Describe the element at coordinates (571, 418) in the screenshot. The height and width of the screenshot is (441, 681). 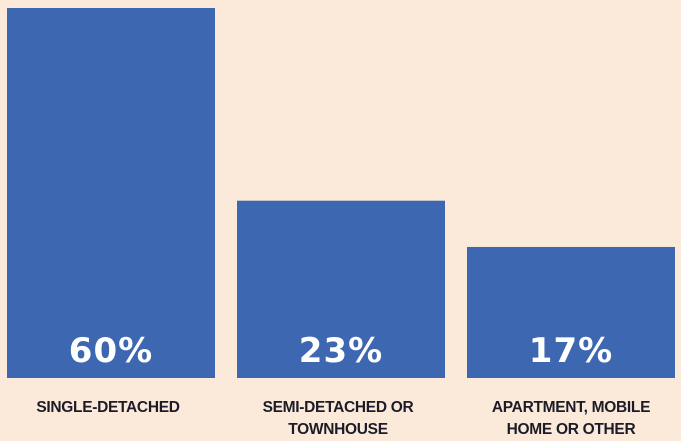
I see `category-label: APARTMENT, MOBILE HOME OR OTHER` at that location.